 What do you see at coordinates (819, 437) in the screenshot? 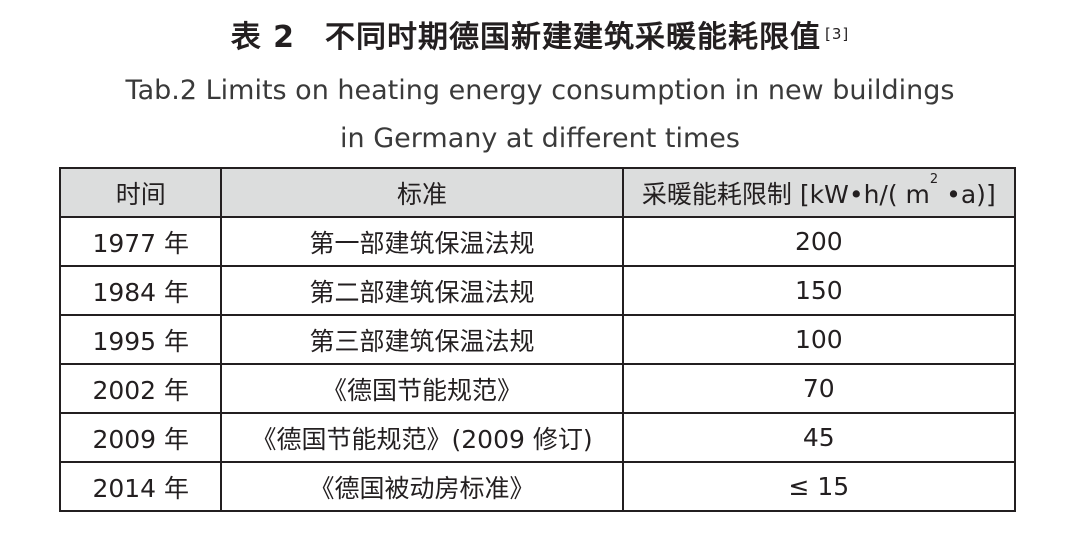
I see `cell-limit: 45` at bounding box center [819, 437].